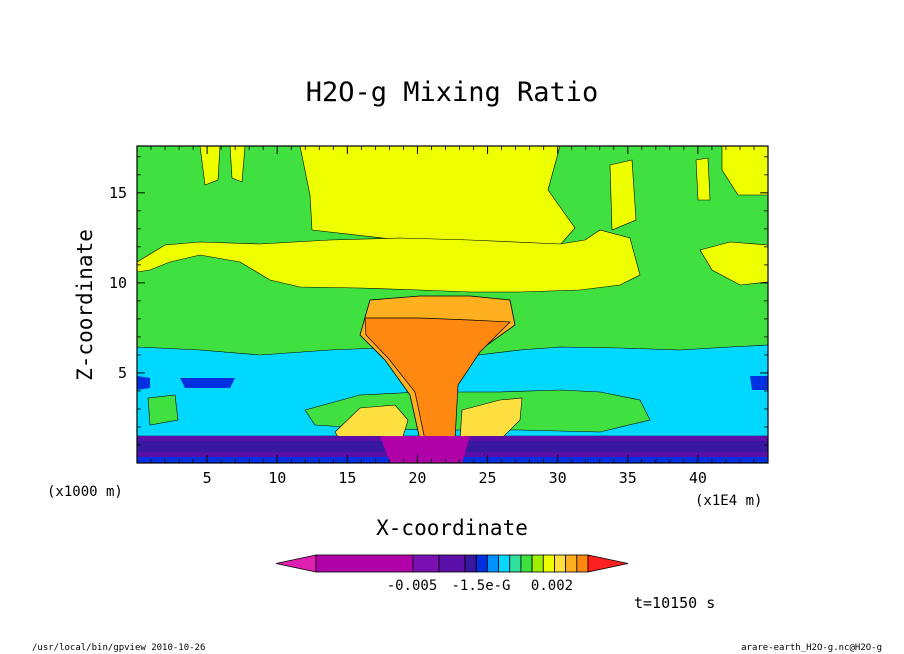  I want to click on colorbar, so click(452, 563).